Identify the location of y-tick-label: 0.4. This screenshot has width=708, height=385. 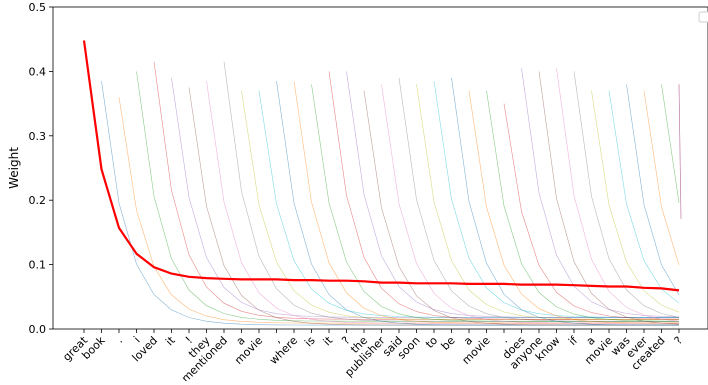
(38, 71).